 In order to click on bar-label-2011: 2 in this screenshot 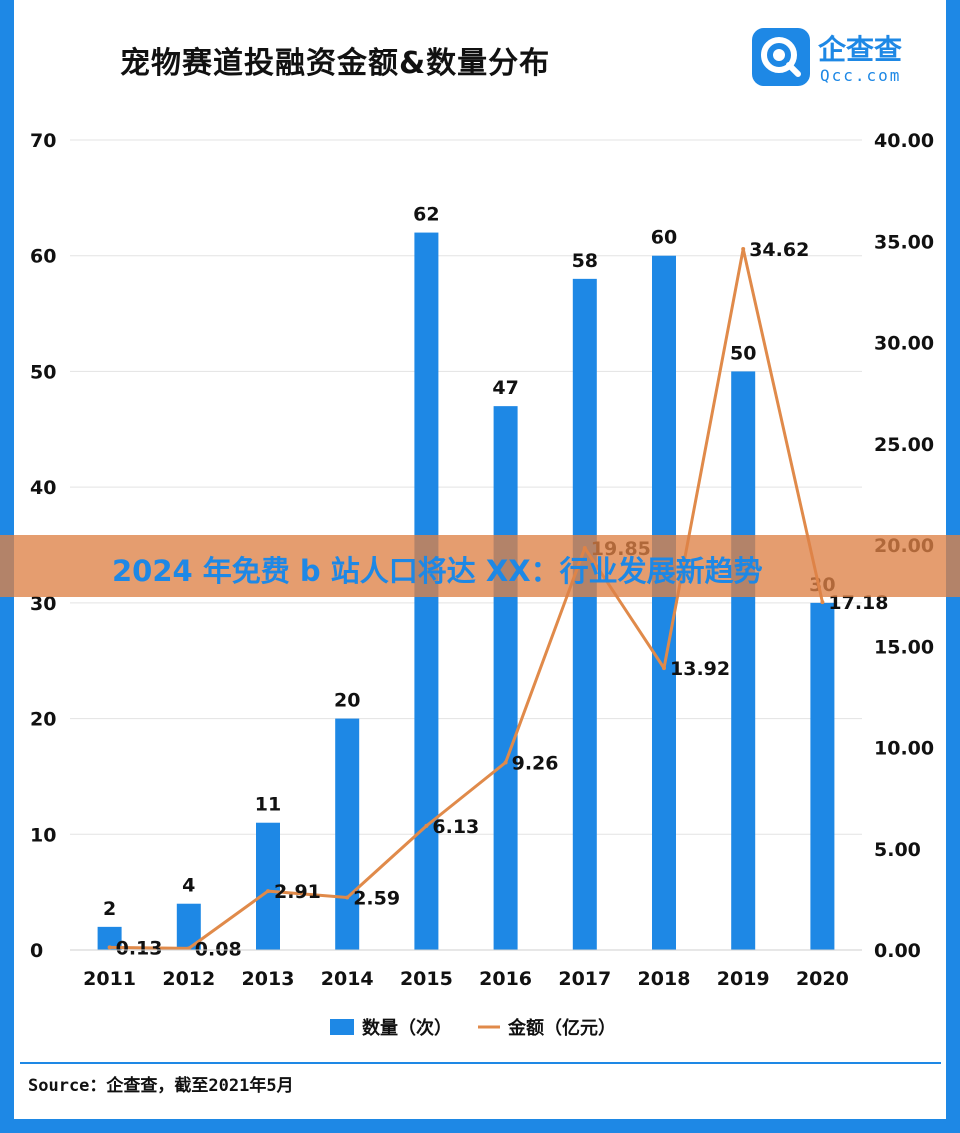, I will do `click(109, 909)`.